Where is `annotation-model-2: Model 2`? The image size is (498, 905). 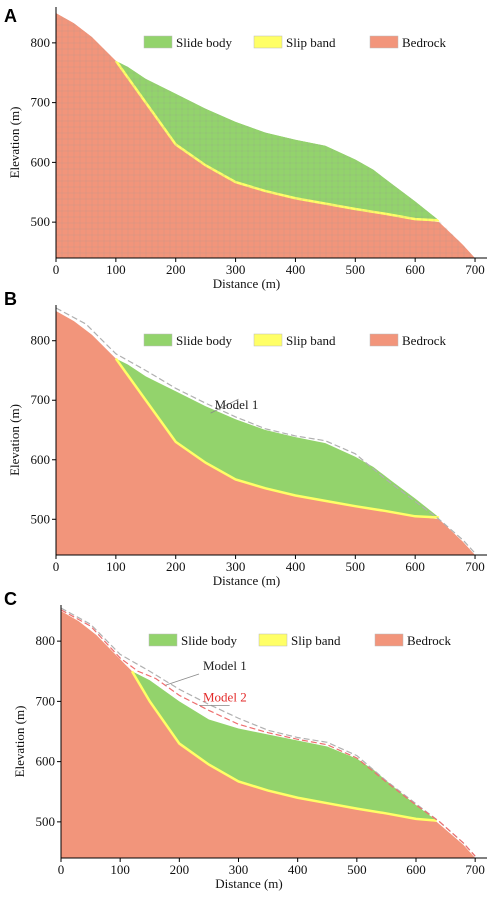 annotation-model-2: Model 2 is located at coordinates (222, 697).